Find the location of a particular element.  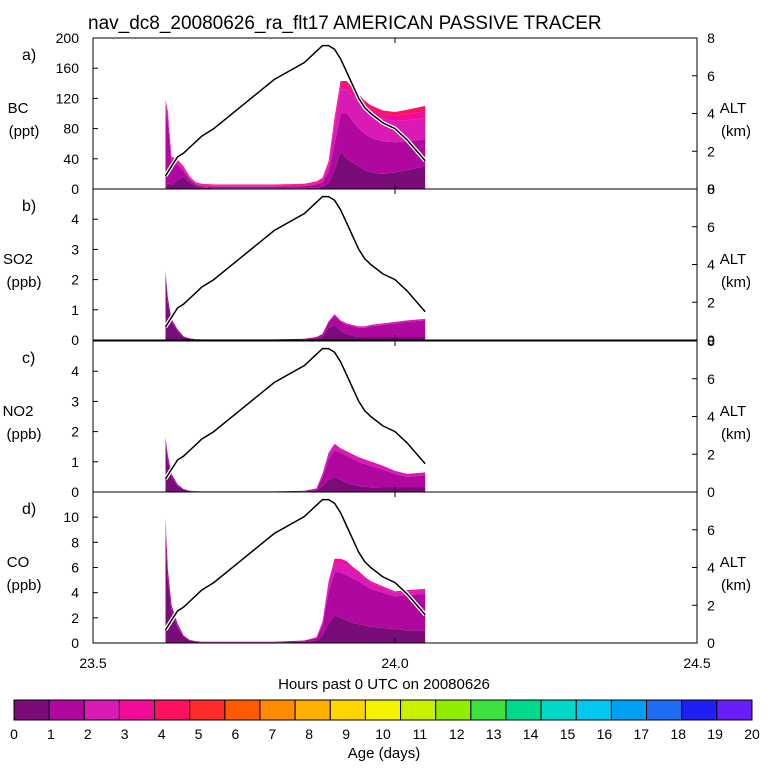

x-tick-label: 24.0 is located at coordinates (394, 663).